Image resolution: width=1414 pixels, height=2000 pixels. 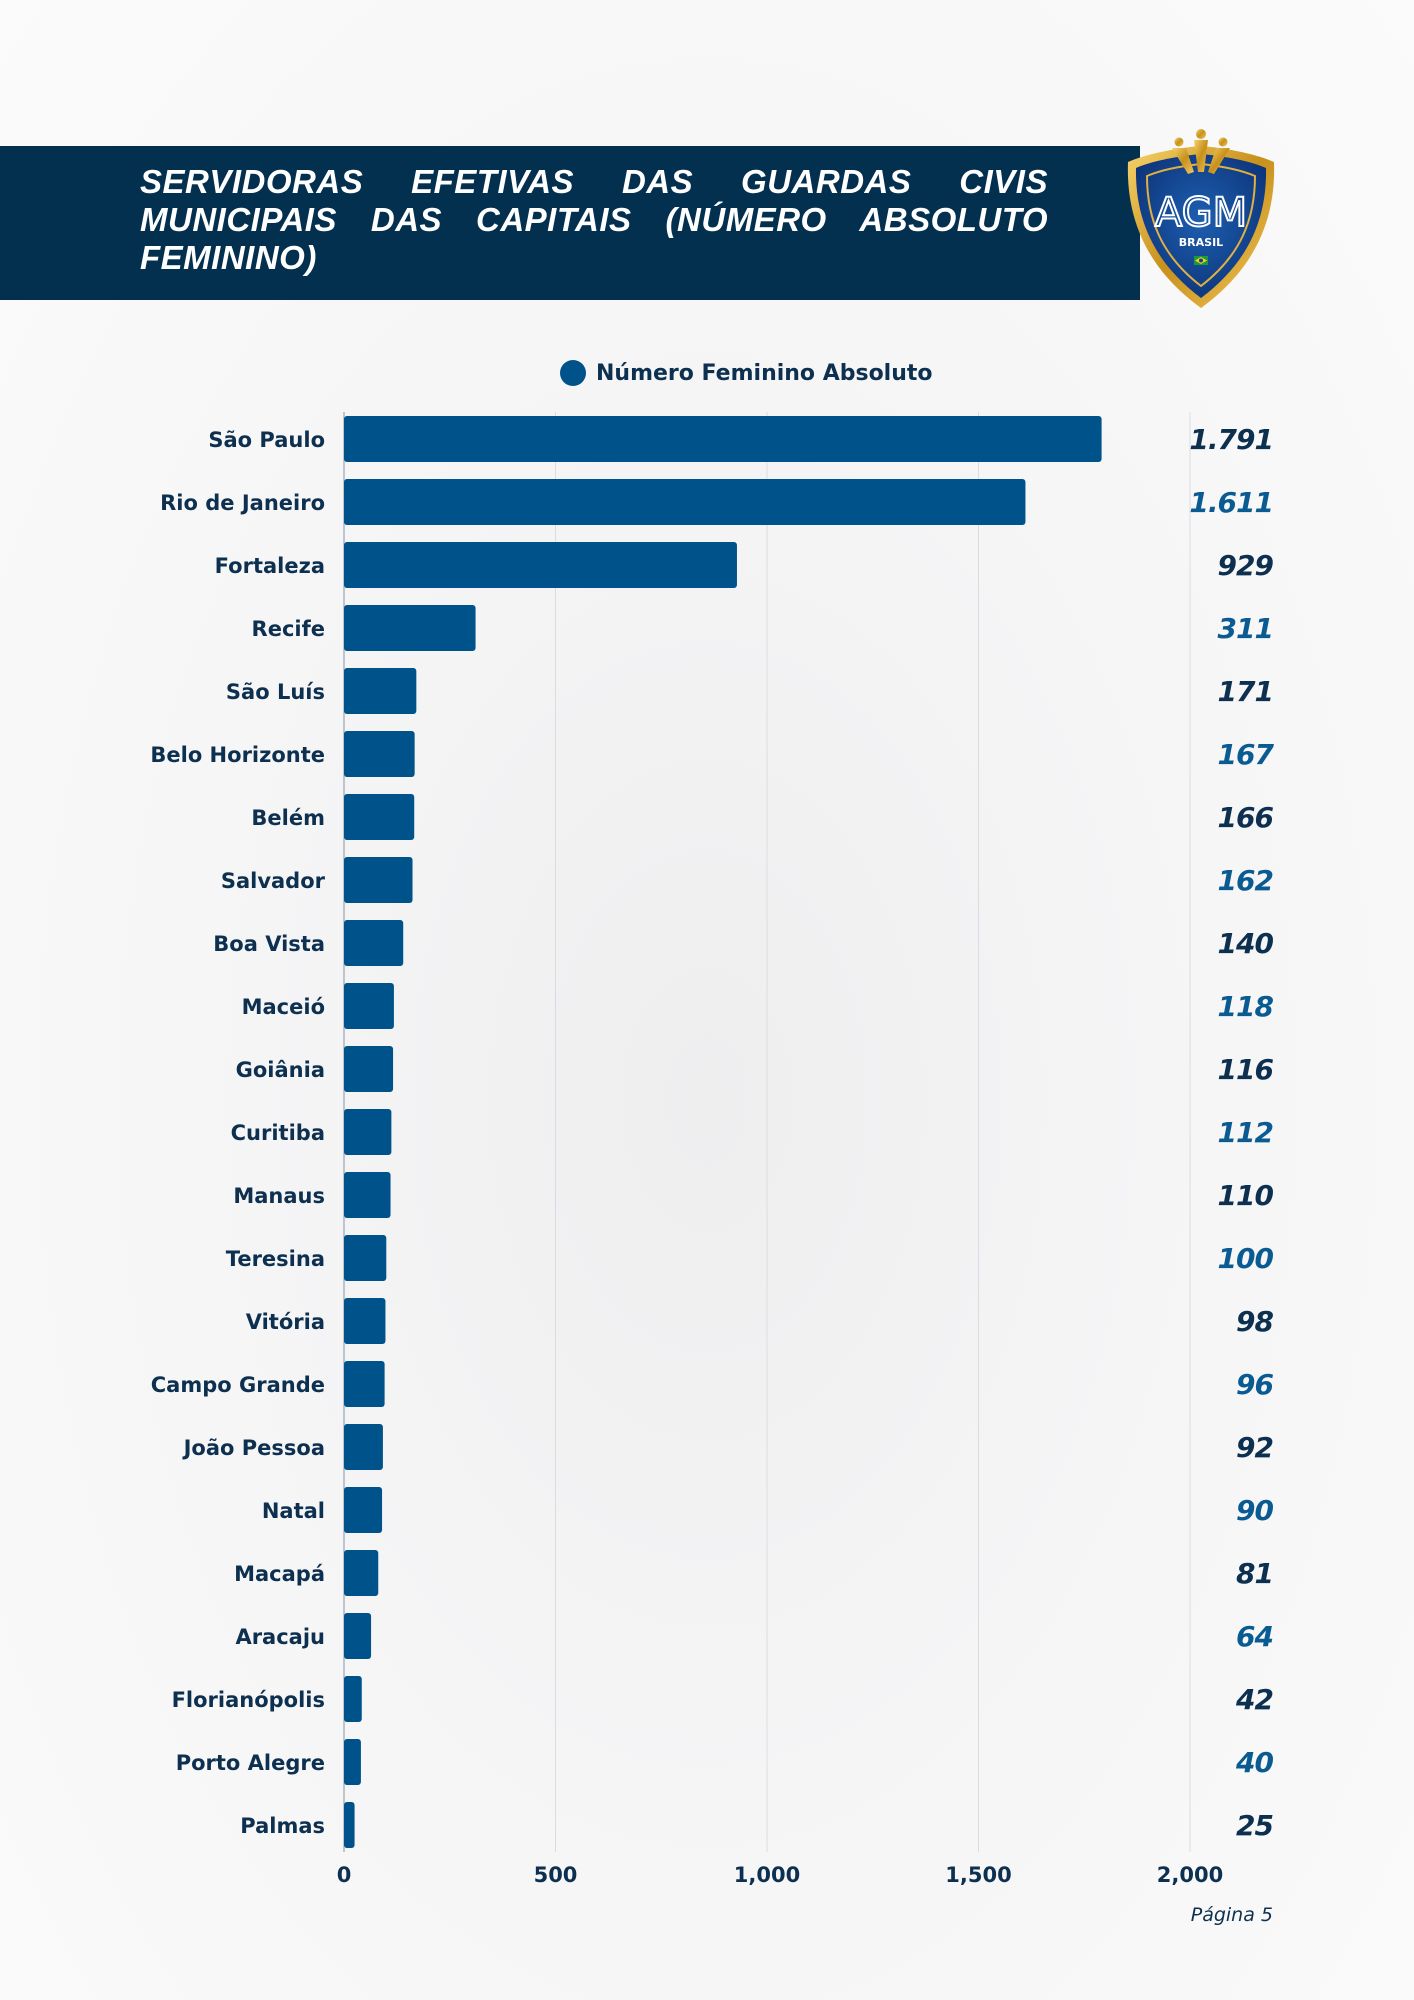 I want to click on logo-subtext: BRASIL, so click(x=1201, y=242).